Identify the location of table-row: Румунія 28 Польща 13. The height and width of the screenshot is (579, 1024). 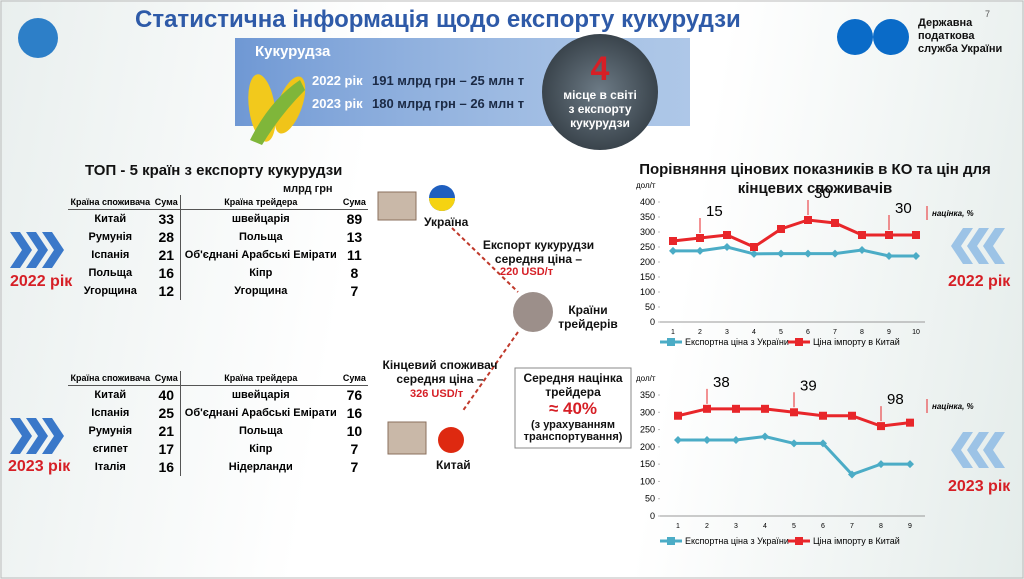
(218, 237).